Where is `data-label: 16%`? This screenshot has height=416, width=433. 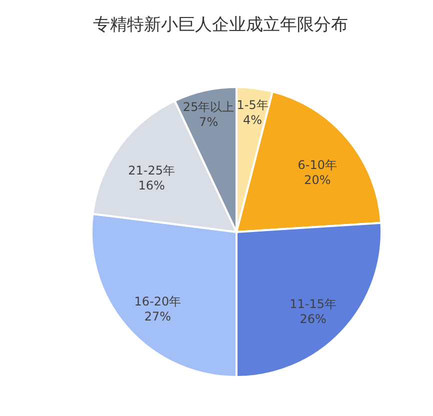
data-label: 16% is located at coordinates (151, 185).